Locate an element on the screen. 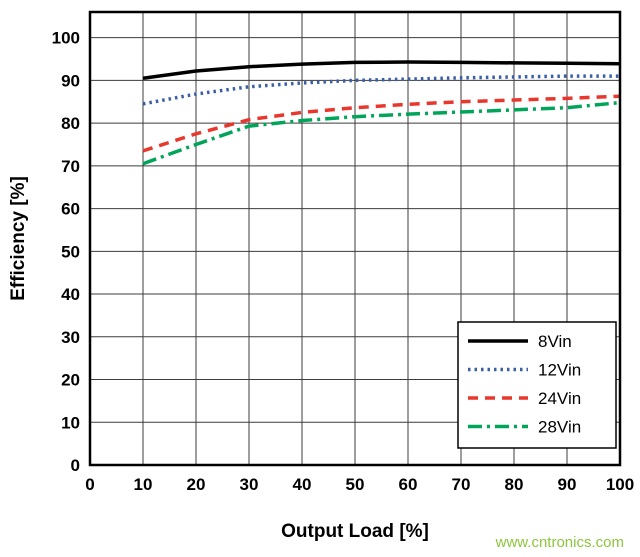 This screenshot has height=557, width=640. y-tick-label: 20 is located at coordinates (70, 380).